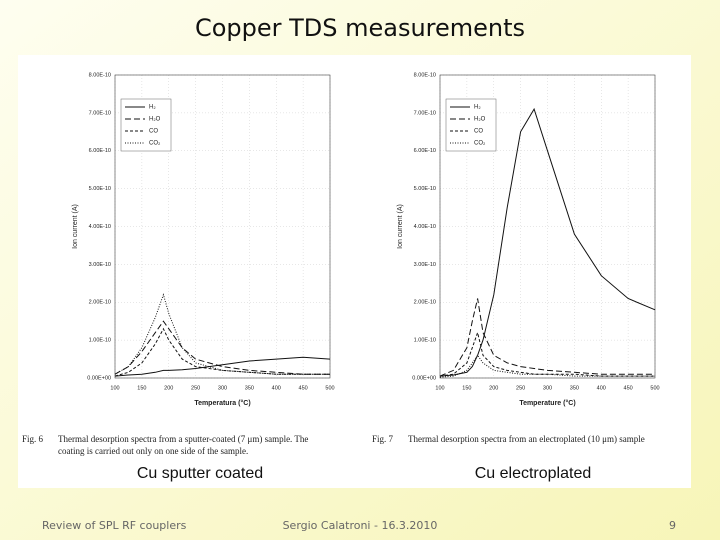  Describe the element at coordinates (200, 473) in the screenshot. I see `chart-label: Cu sputter coated` at that location.